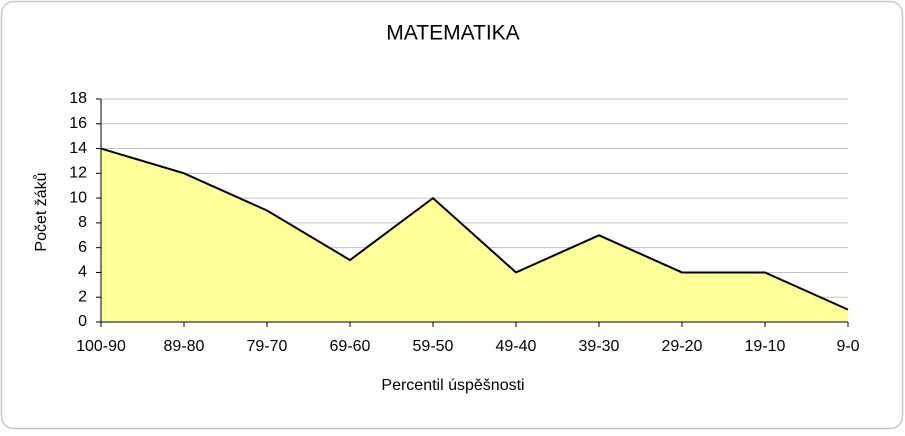 The height and width of the screenshot is (436, 905). What do you see at coordinates (452, 33) in the screenshot?
I see `chart-title: MATEMATIKA` at bounding box center [452, 33].